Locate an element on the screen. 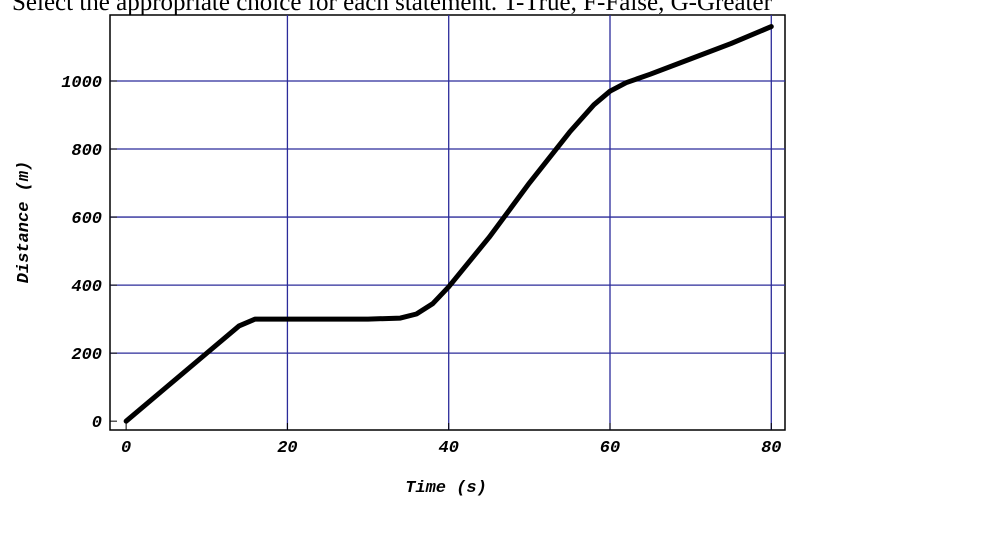 This screenshot has height=534, width=984. x-axis-label: Time (s) is located at coordinates (446, 488).